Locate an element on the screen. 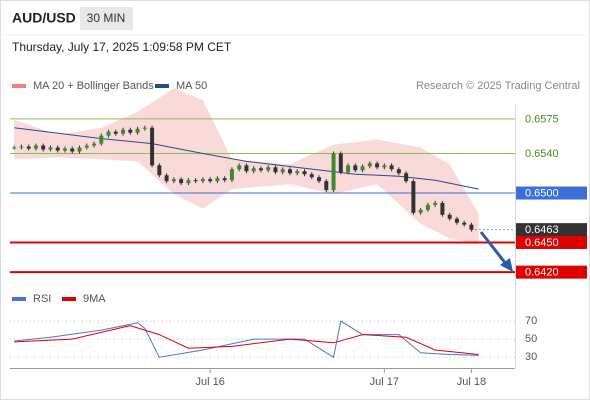  arrow-head is located at coordinates (506, 265).